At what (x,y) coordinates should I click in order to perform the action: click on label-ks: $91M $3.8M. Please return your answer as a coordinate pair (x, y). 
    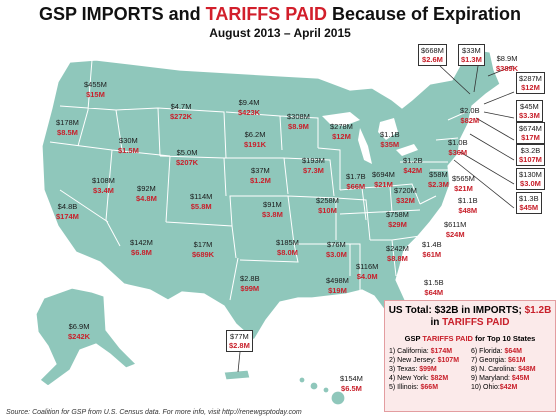
    Looking at the image, I should click on (272, 209).